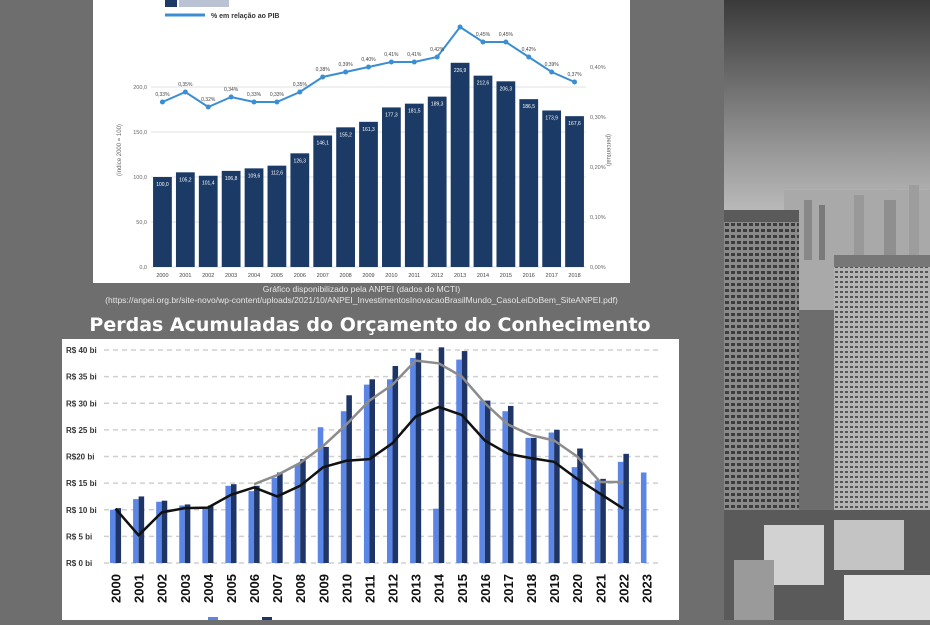 The height and width of the screenshot is (625, 930). I want to click on top-bar-label: 106,8, so click(231, 179).